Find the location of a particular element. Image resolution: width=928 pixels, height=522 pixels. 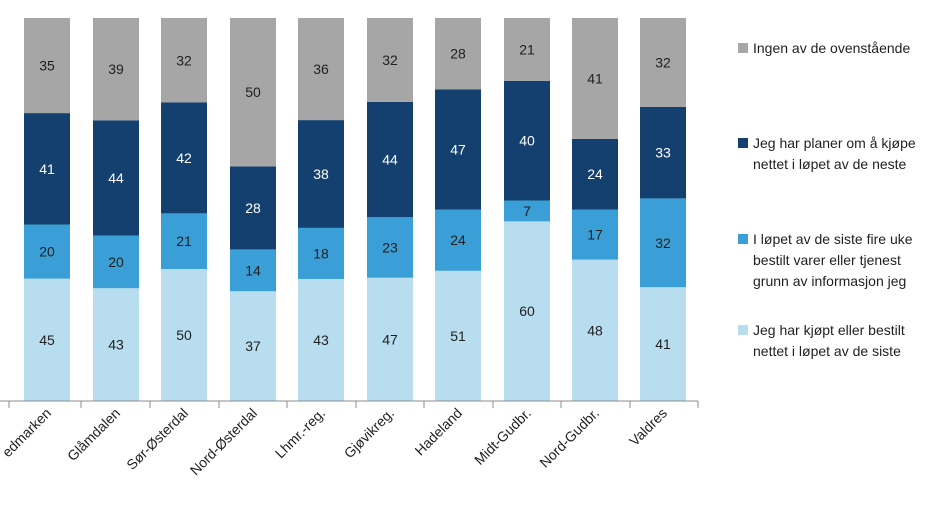

bar-segment-Nord-Østerdal-s1 is located at coordinates (253, 270).